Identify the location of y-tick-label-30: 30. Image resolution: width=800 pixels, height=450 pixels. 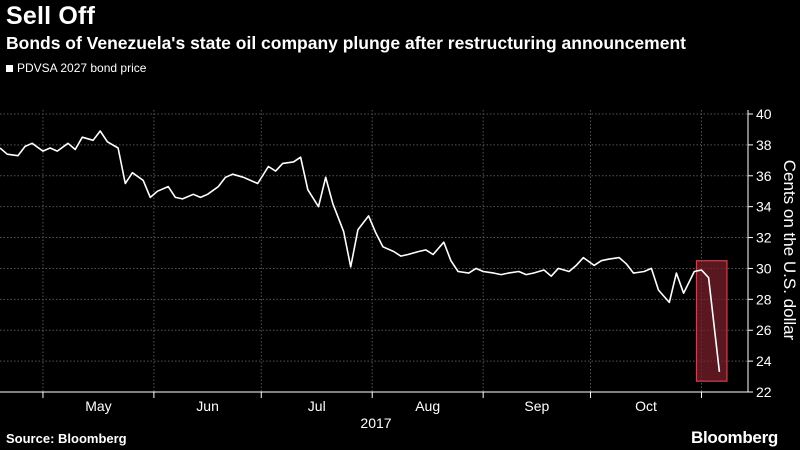
(764, 268).